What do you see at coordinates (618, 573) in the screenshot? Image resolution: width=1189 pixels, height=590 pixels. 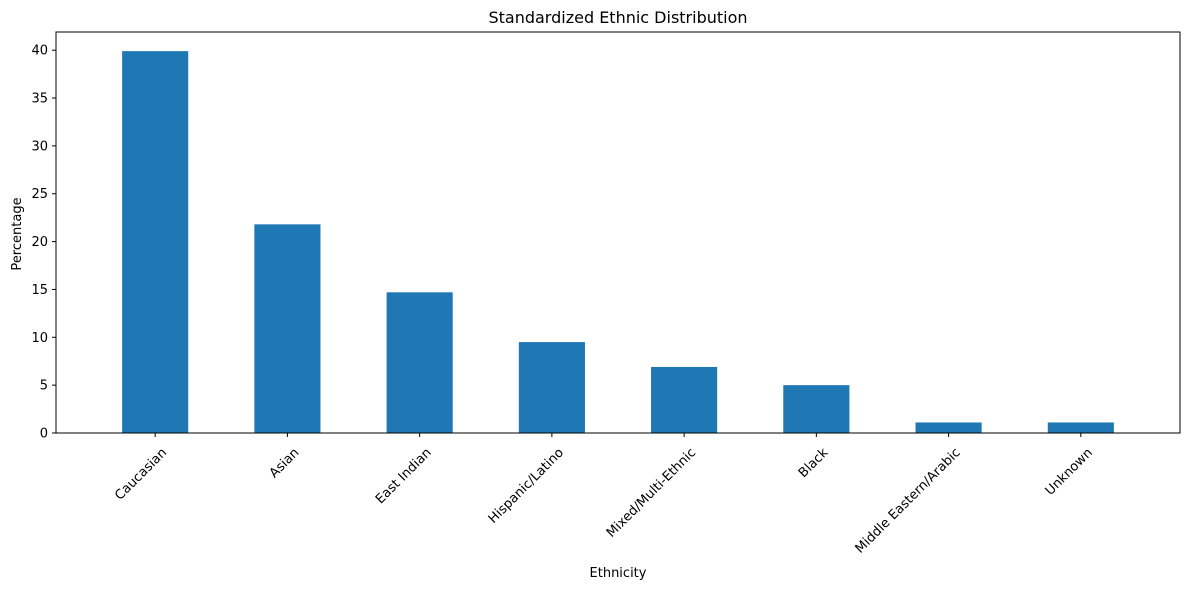 I see `x-axis-label: Ethnicity` at bounding box center [618, 573].